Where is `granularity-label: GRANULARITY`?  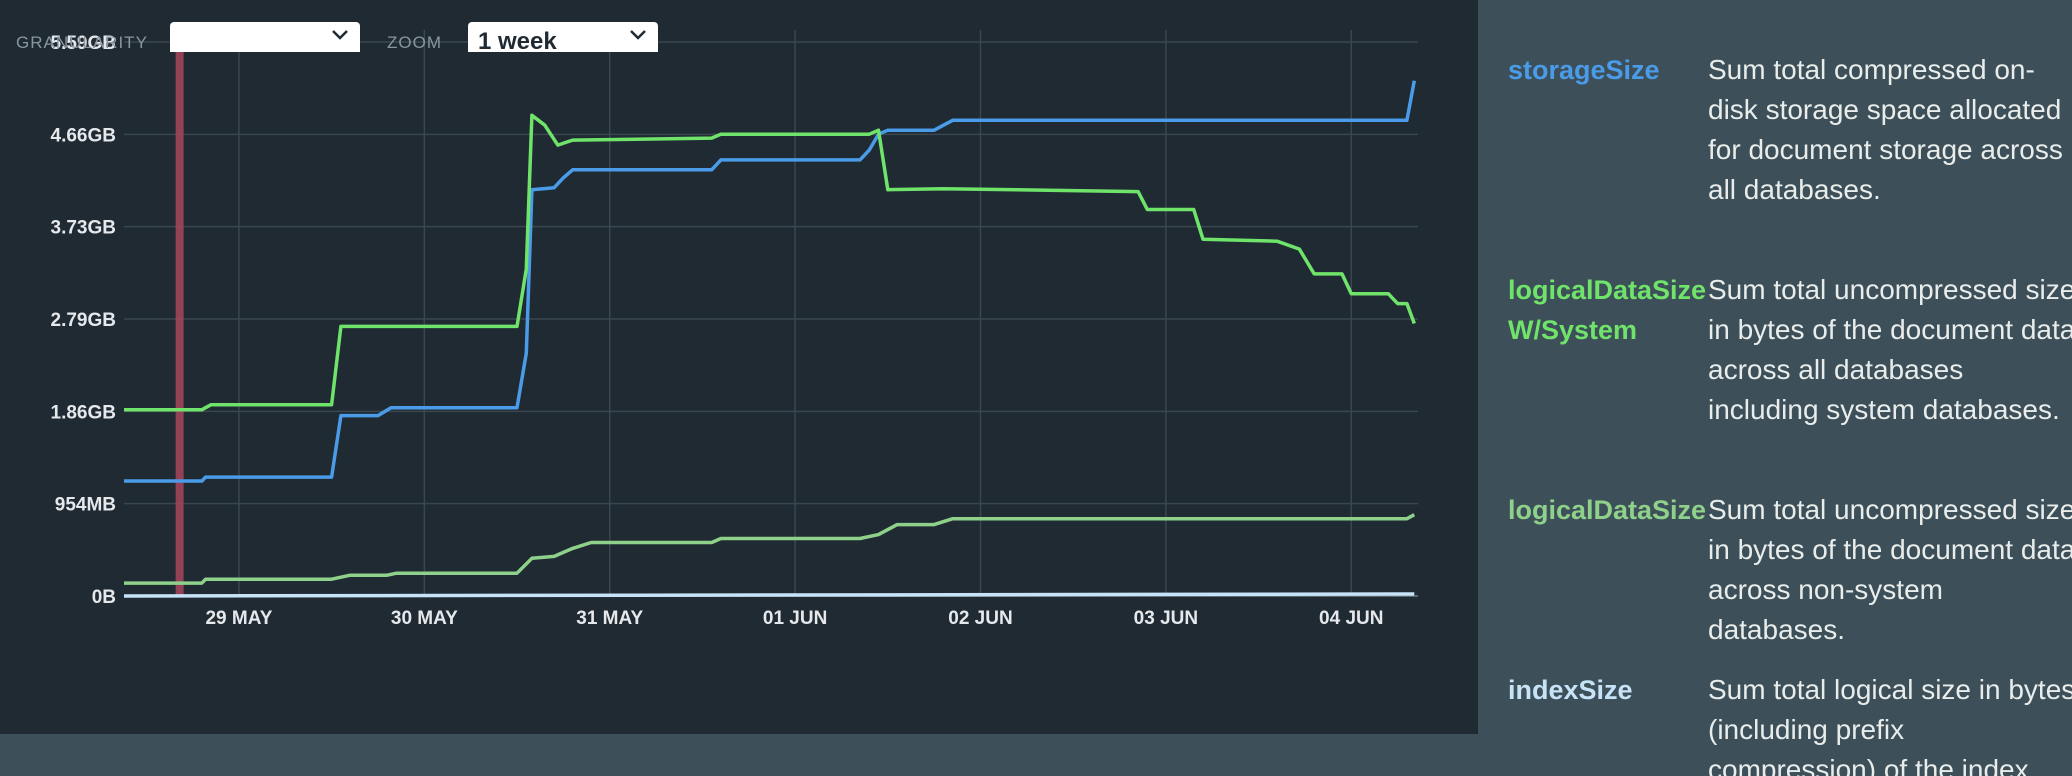 granularity-label: GRANULARITY is located at coordinates (82, 42).